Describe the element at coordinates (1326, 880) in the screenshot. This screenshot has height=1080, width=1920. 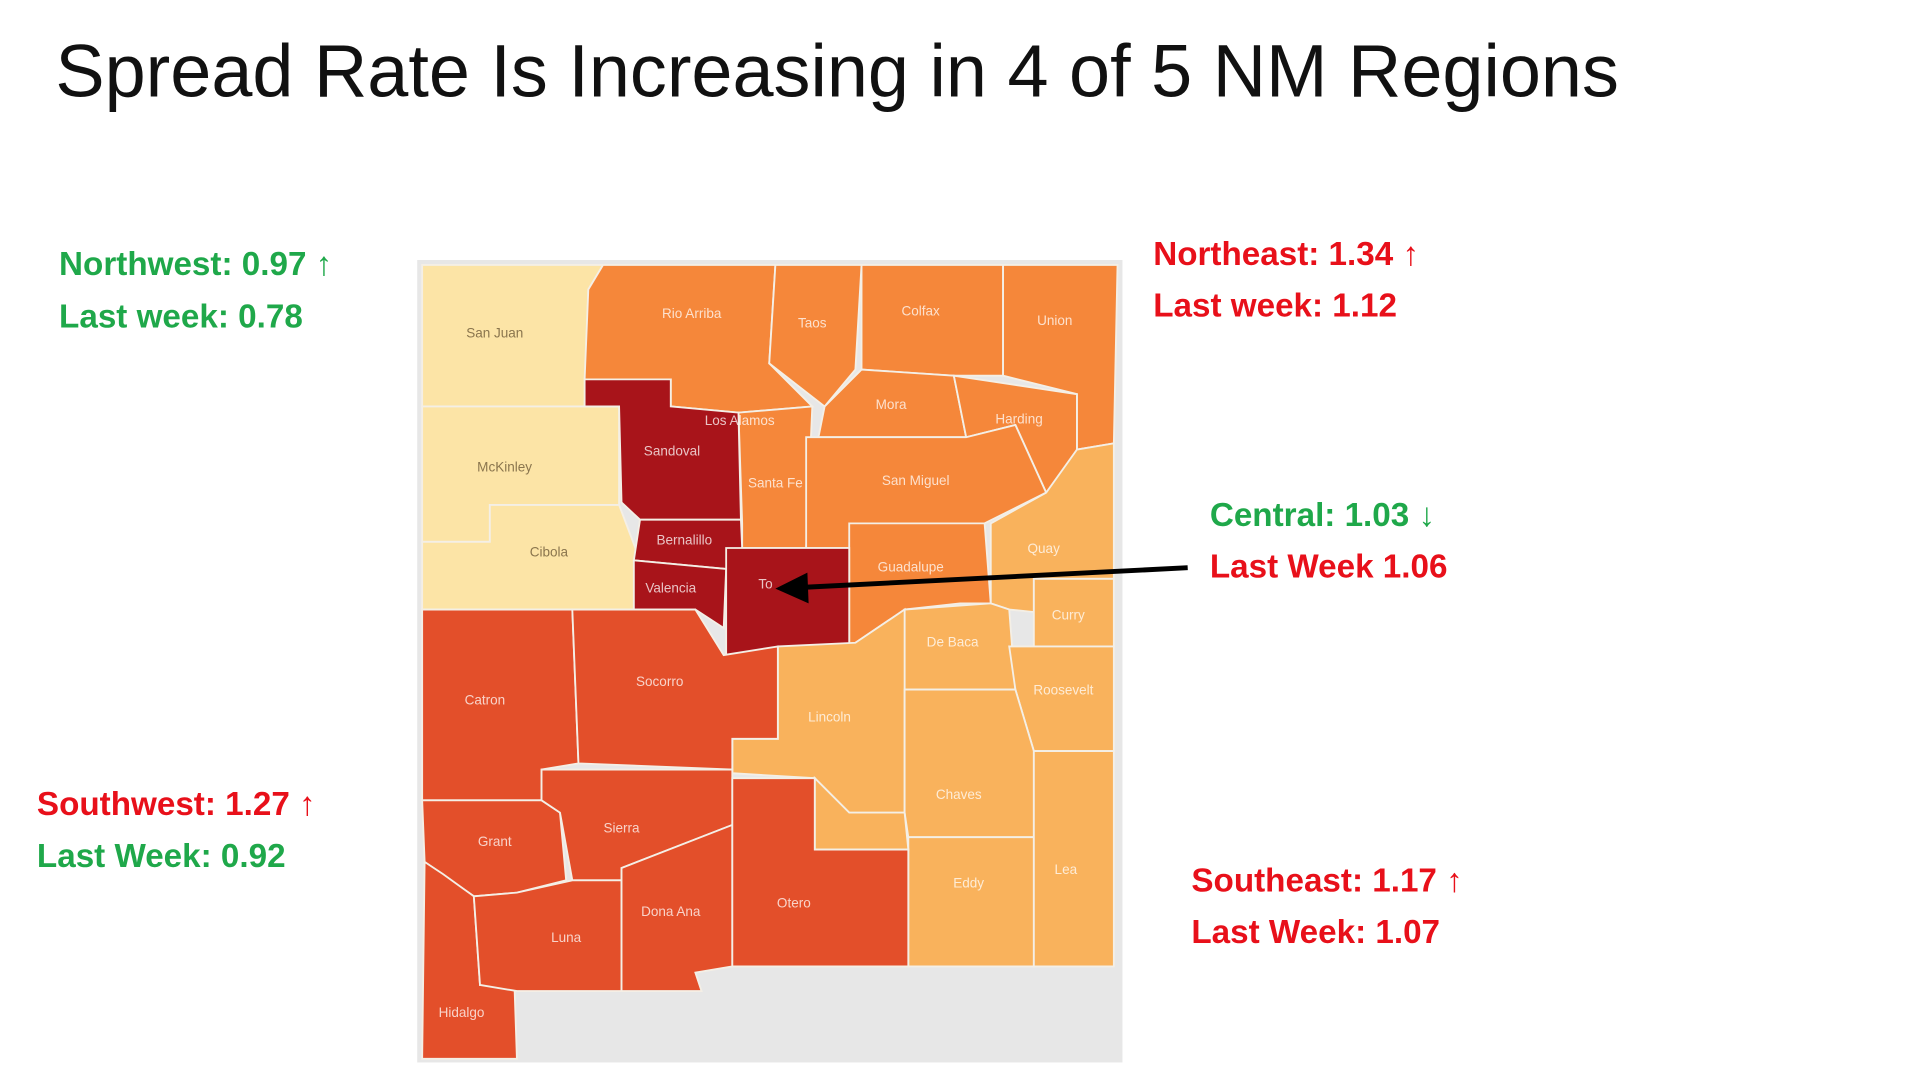
I see `region-rate: Southeast: 1.17 ↑` at that location.